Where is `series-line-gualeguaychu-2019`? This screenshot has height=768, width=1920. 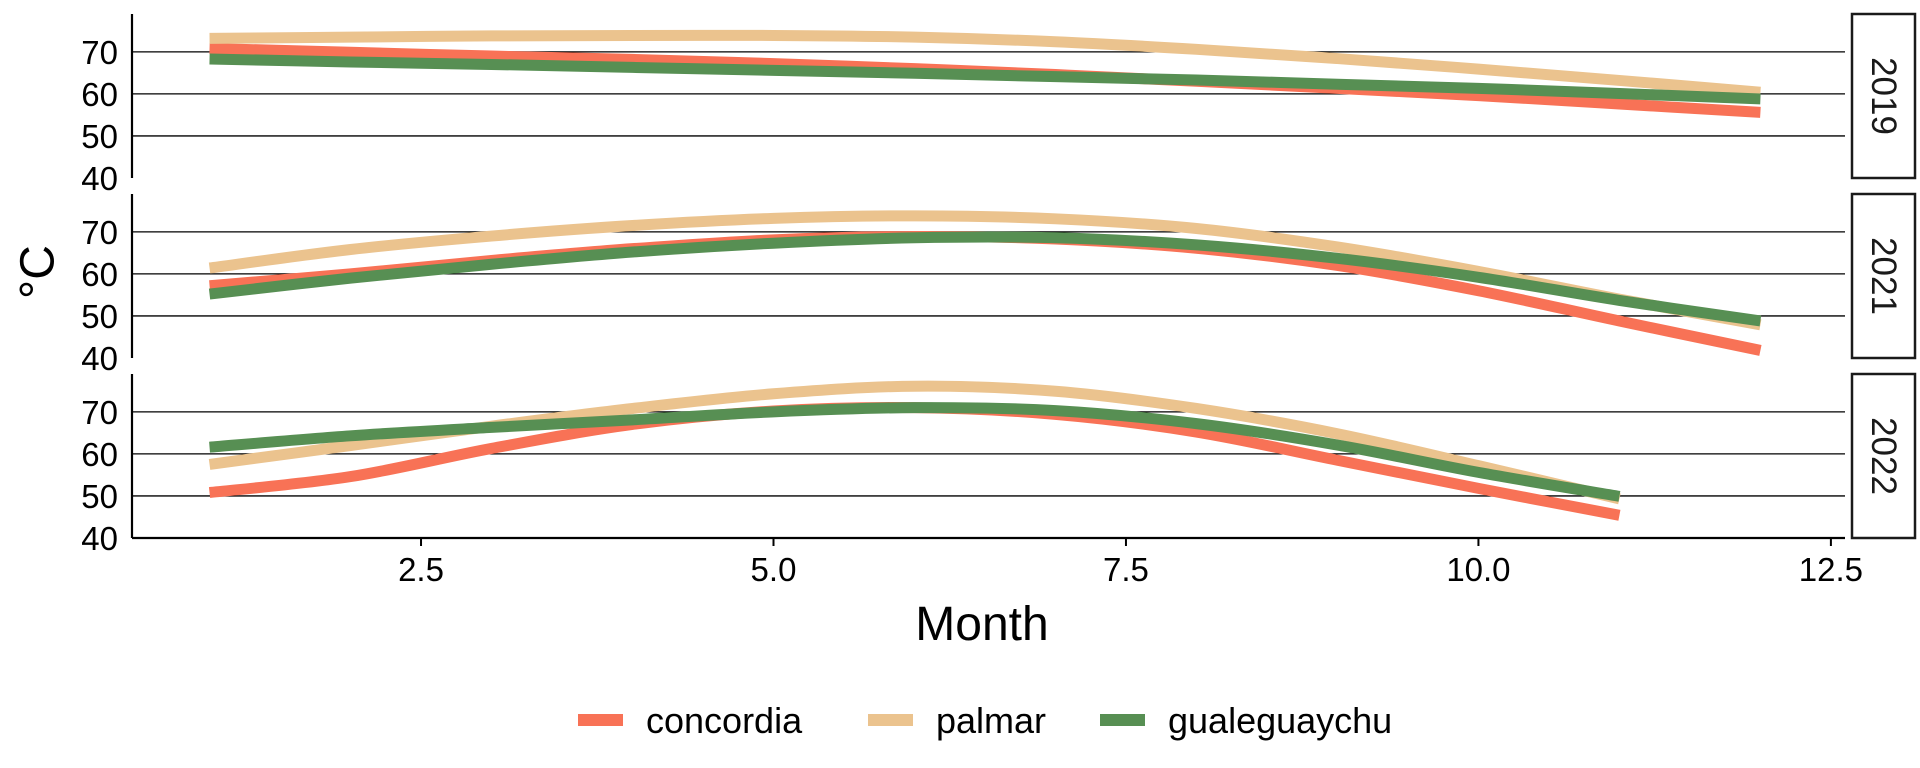 series-line-gualeguaychu-2019 is located at coordinates (985, 79).